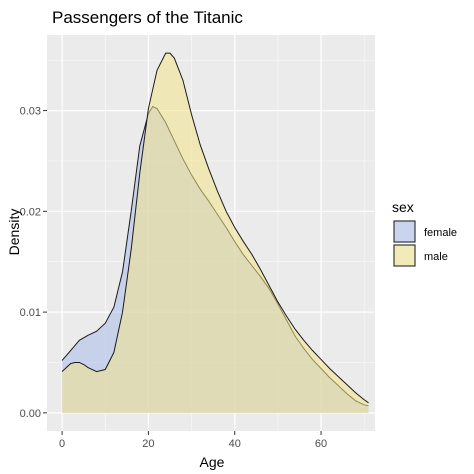 This screenshot has height=474, width=474. Describe the element at coordinates (235, 444) in the screenshot. I see `x-tick-label: 40` at that location.